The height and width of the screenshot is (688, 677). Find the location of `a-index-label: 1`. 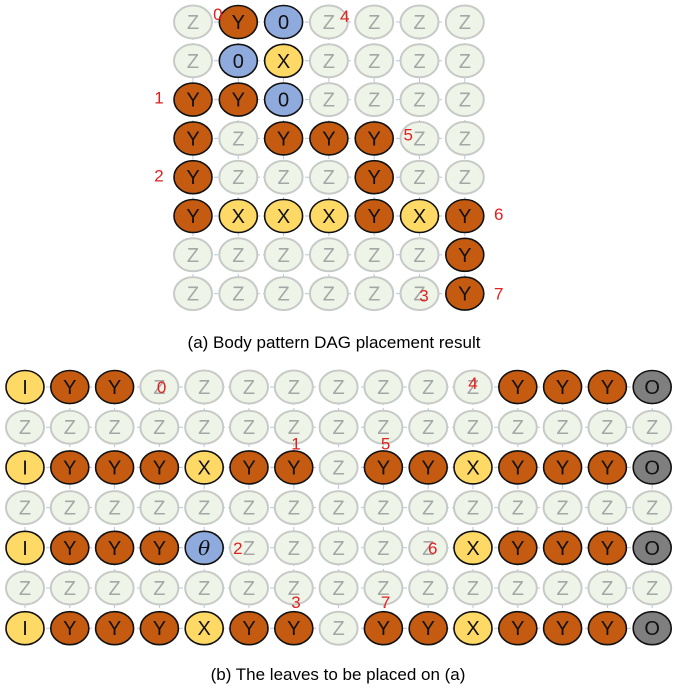

a-index-label: 1 is located at coordinates (158, 98).